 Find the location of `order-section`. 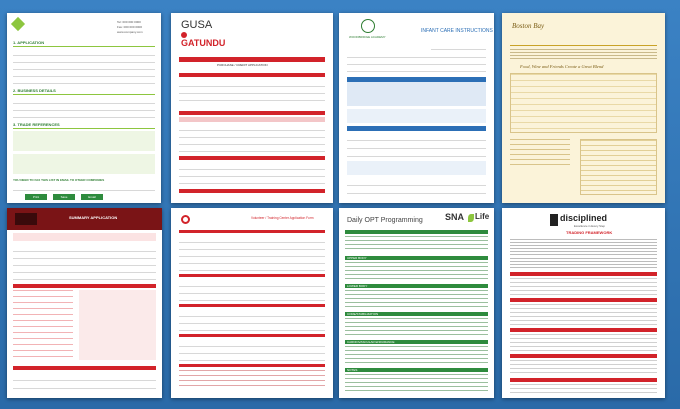

order-section is located at coordinates (540, 153).